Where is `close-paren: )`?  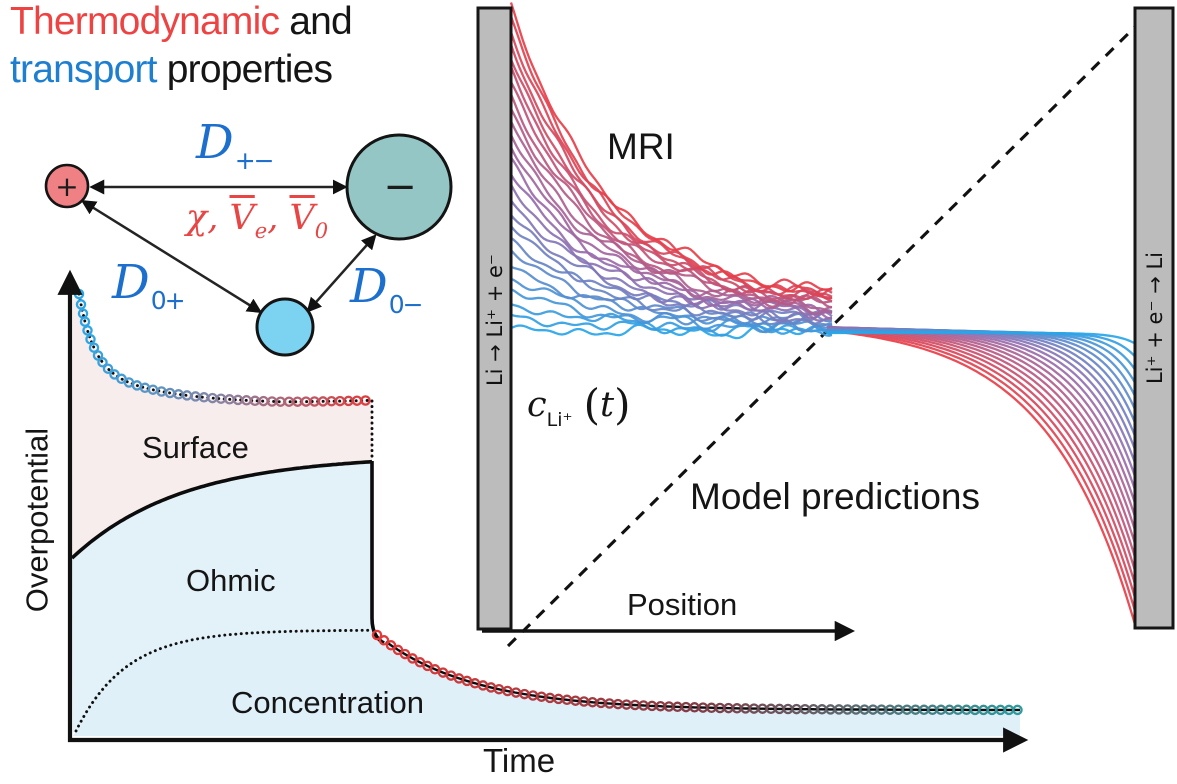
close-paren: ) is located at coordinates (622, 404).